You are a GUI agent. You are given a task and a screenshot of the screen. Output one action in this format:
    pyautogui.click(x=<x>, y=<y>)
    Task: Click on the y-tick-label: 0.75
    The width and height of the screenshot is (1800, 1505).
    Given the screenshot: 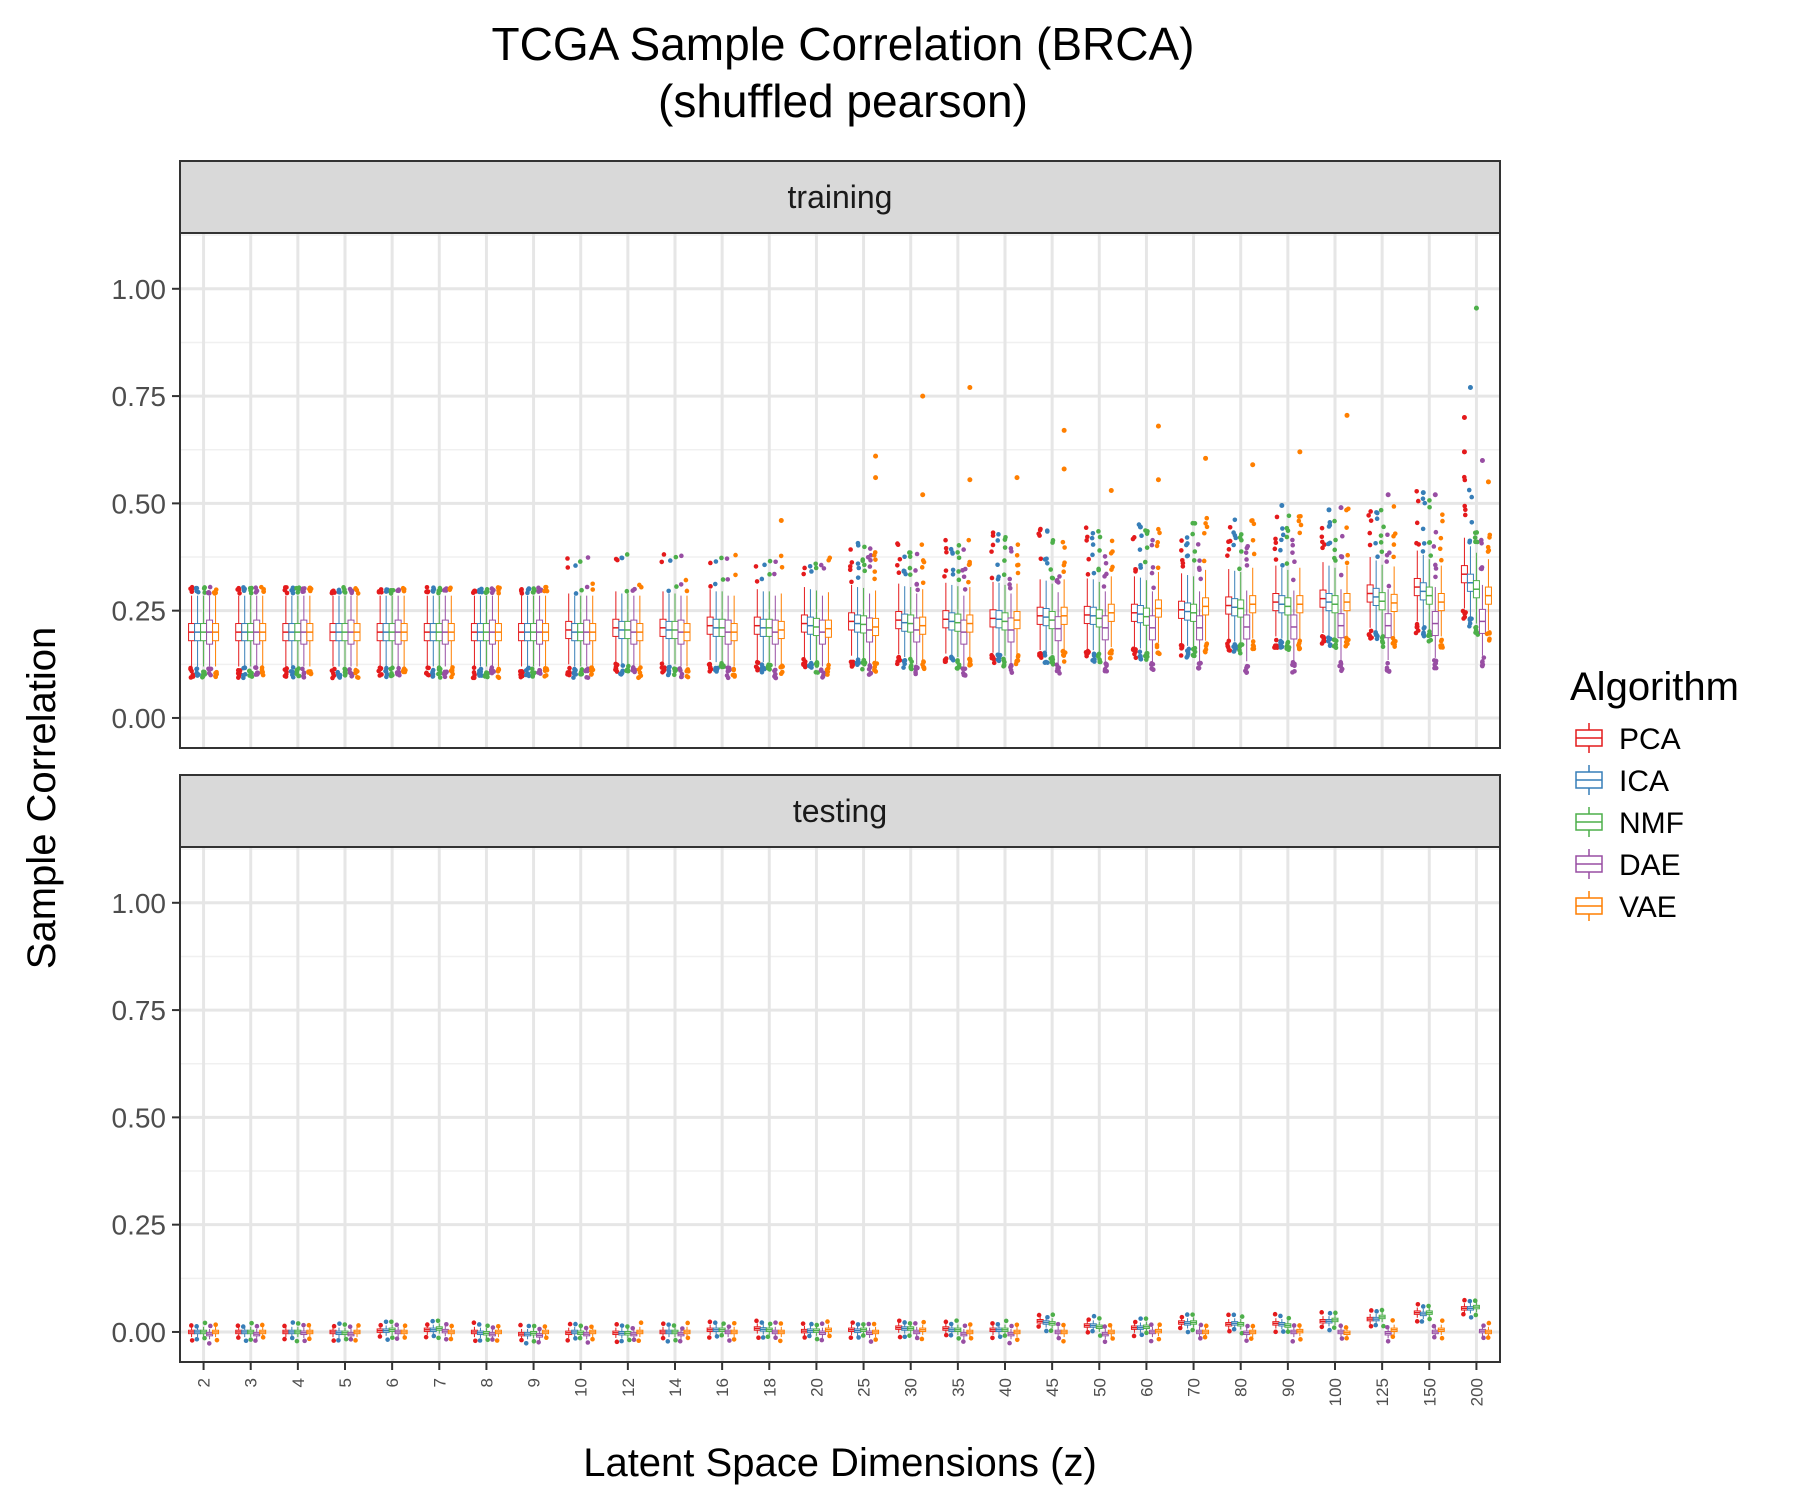 What is the action you would take?
    pyautogui.click(x=139, y=1010)
    